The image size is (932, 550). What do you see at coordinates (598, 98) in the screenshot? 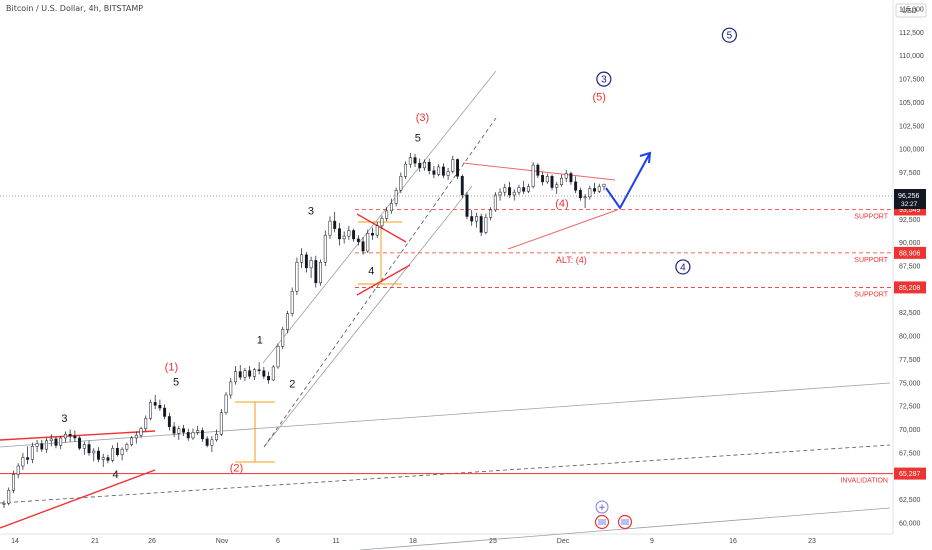
I see `wave-label: (5)` at bounding box center [598, 98].